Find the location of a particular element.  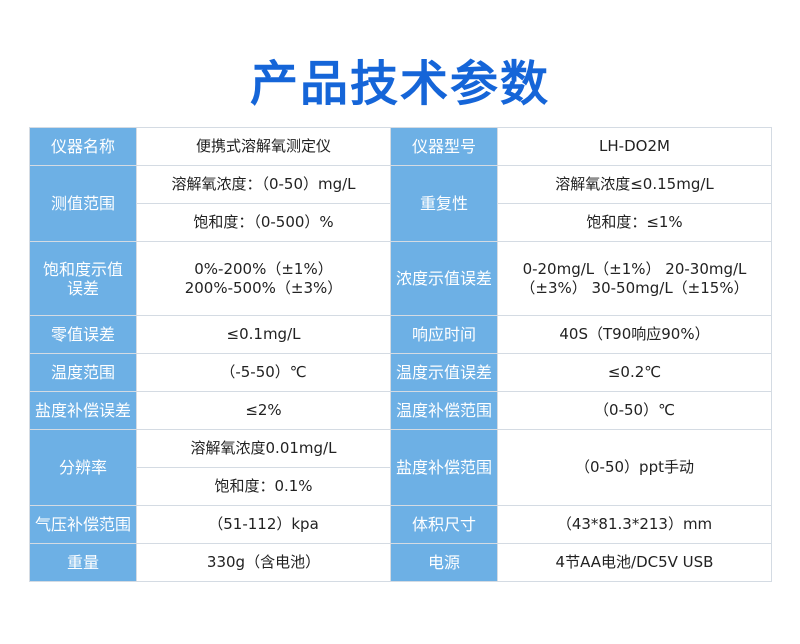

repeatability-do-value: 溶解氧浓度≤0.15mg/L is located at coordinates (634, 184).